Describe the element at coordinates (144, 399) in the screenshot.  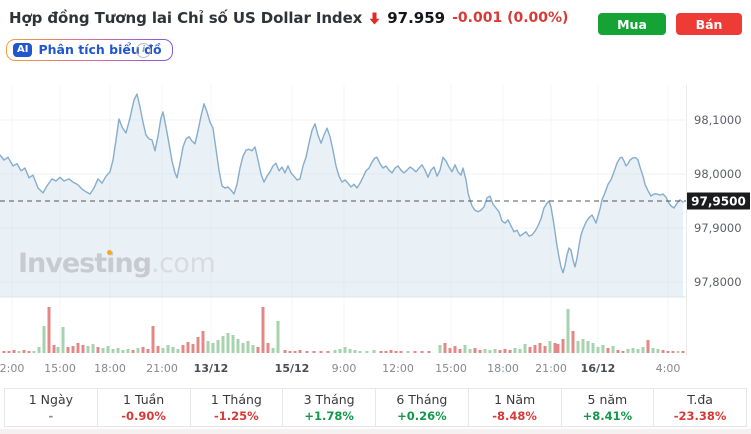
I see `period-label: 1 Tuần` at that location.